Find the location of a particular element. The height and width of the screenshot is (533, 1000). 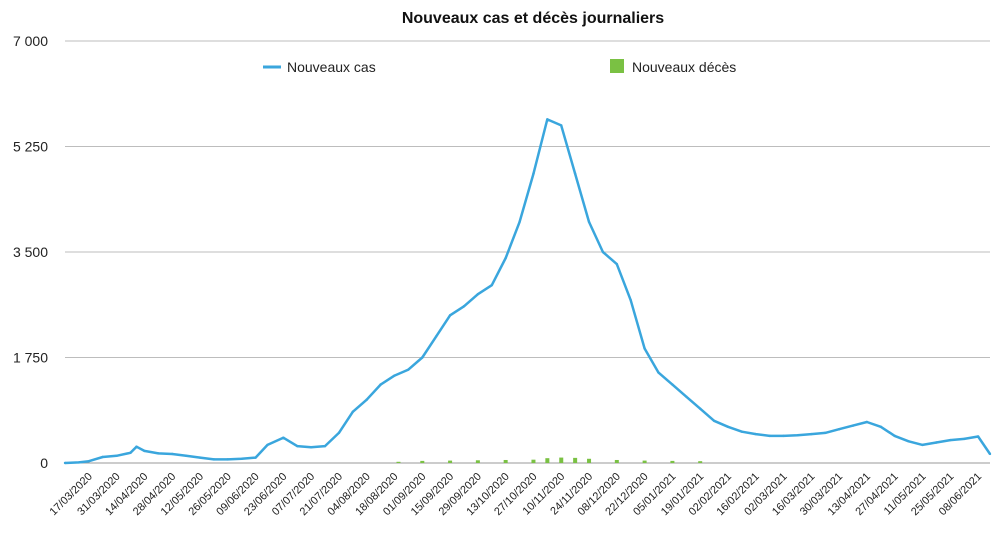

y-axis: 0 1 750 3 500 5 250 7 000 is located at coordinates (30, 252).